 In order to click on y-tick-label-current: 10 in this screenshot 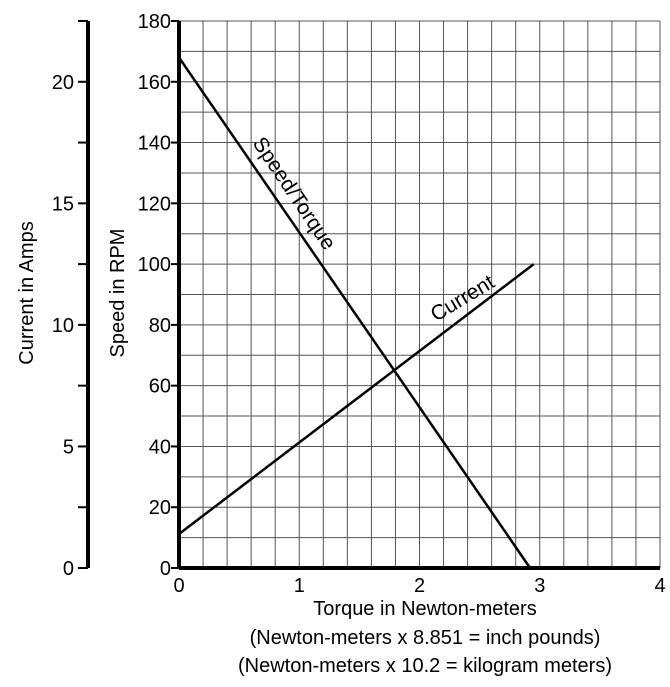, I will do `click(63, 326)`.